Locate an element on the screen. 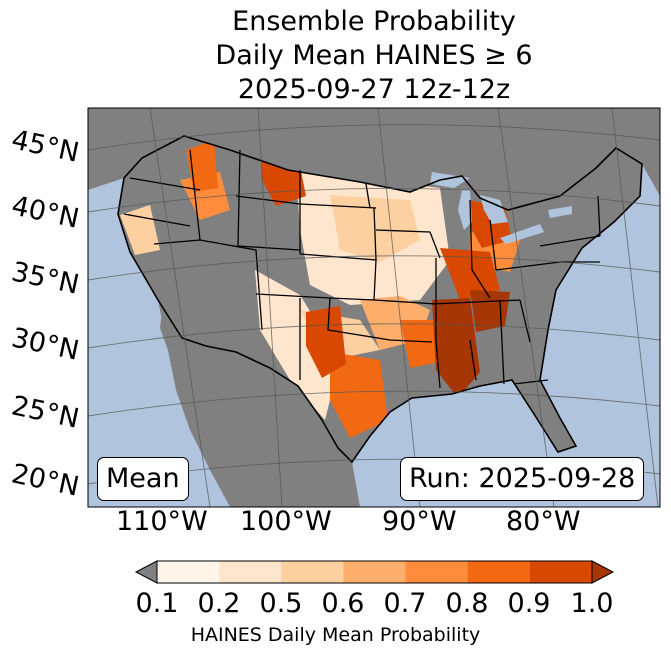  title-line-3: 2025-09-27 12z-12z is located at coordinates (374, 89).